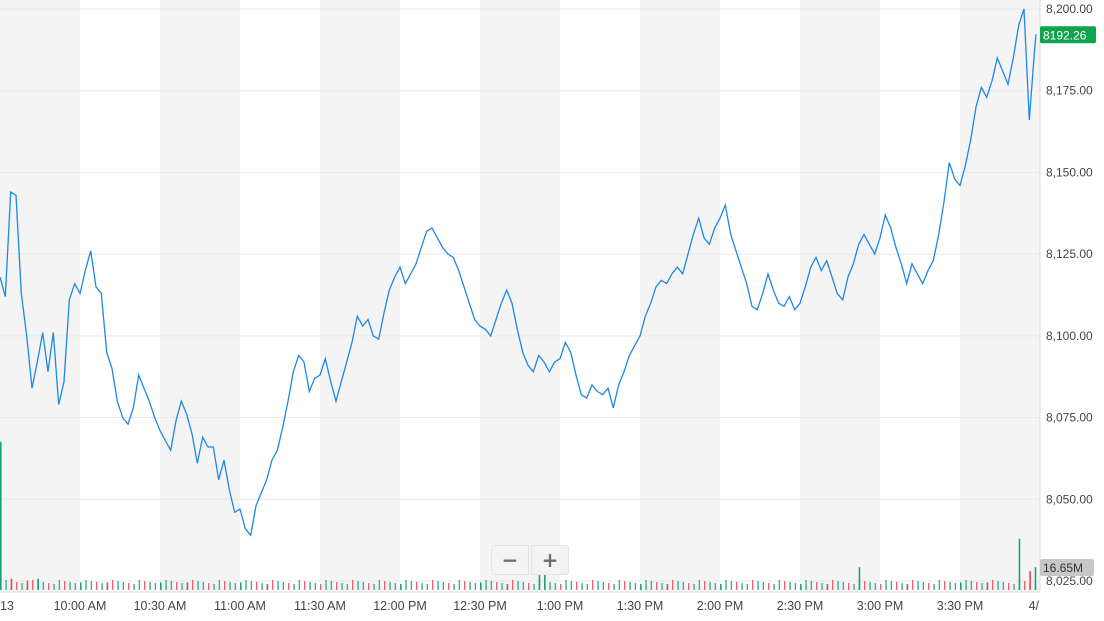 This screenshot has width=1104, height=621. What do you see at coordinates (960, 606) in the screenshot?
I see `x-tick-label: 3:30 PM` at bounding box center [960, 606].